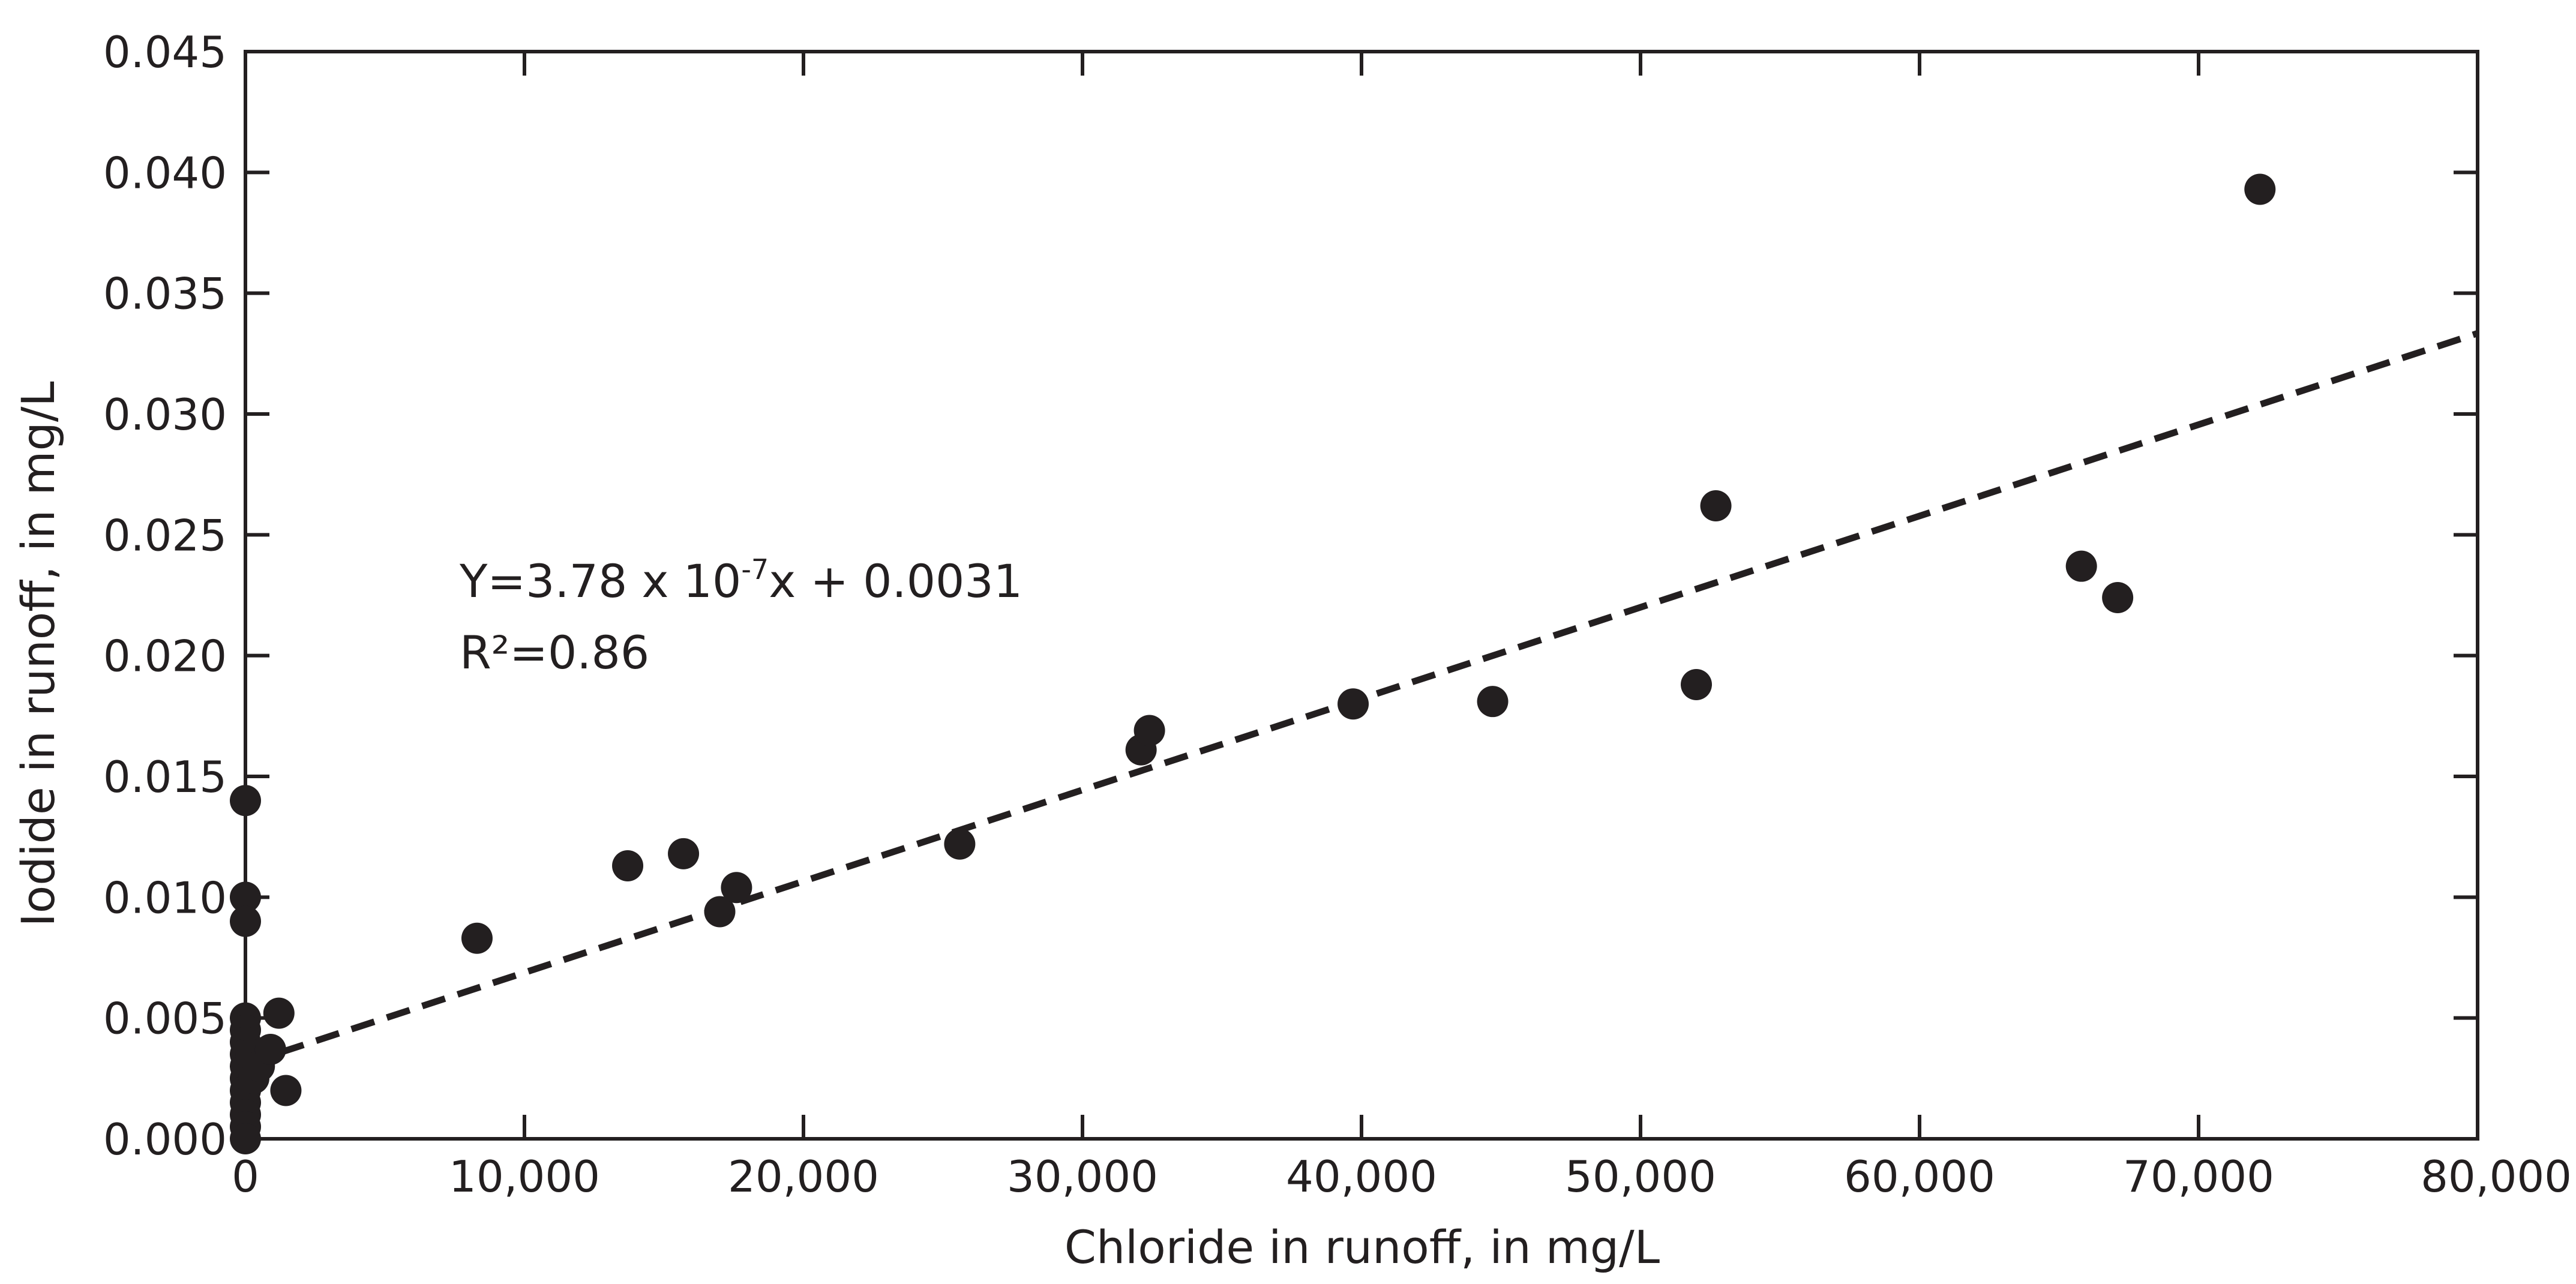 This screenshot has height=1284, width=2576. Describe the element at coordinates (165, 898) in the screenshot. I see `y-tick-label: 0.010` at that location.